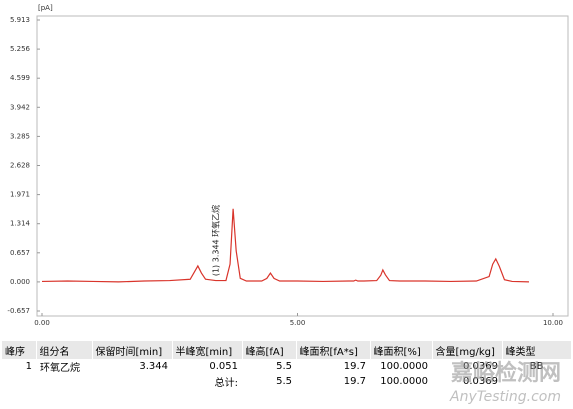  What do you see at coordinates (153, 366) in the screenshot?
I see `table-cell: 3.344` at bounding box center [153, 366].